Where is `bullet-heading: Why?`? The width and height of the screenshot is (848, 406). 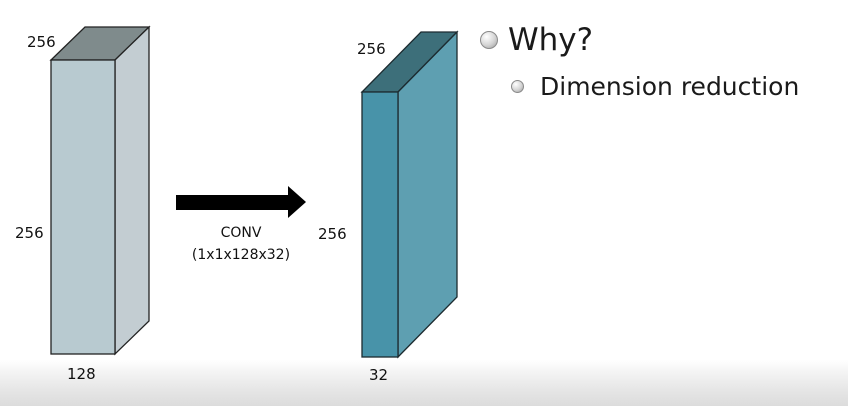 bullet-heading: Why? is located at coordinates (536, 40).